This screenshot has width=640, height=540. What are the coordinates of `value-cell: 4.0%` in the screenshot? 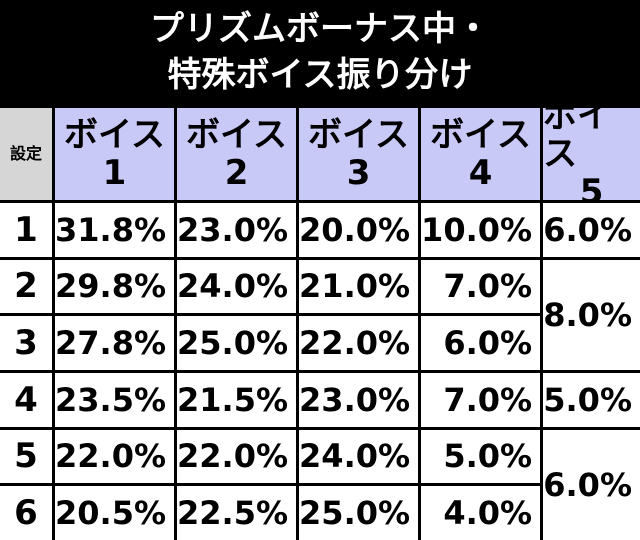 It's located at (481, 513).